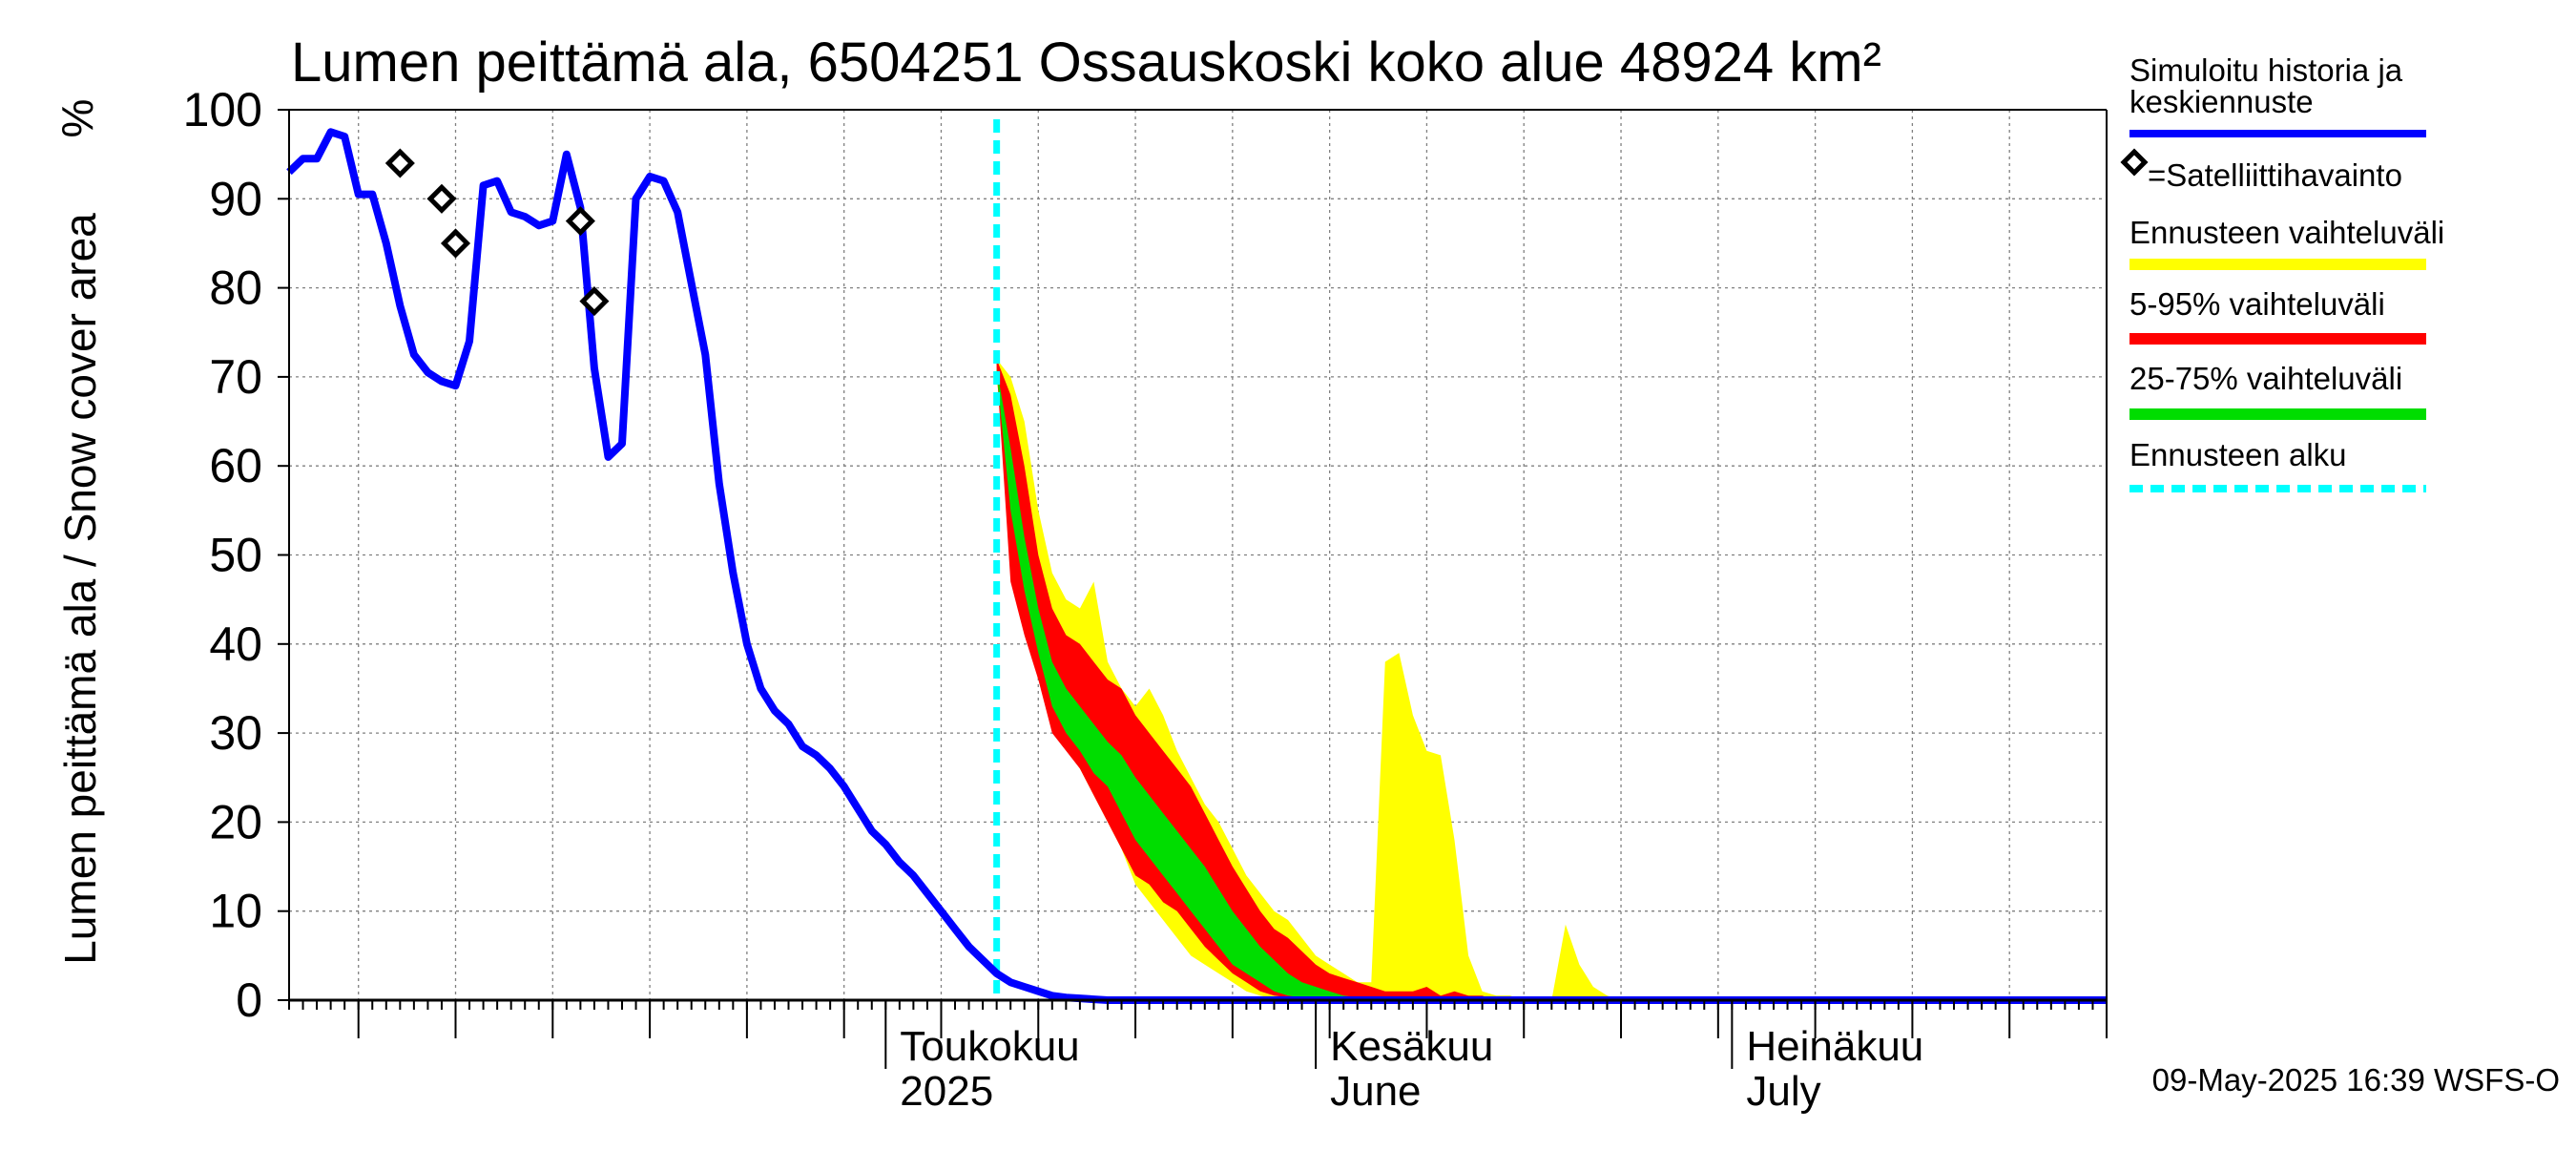  I want to click on legend-label-line: keskiennuste, so click(2221, 101).